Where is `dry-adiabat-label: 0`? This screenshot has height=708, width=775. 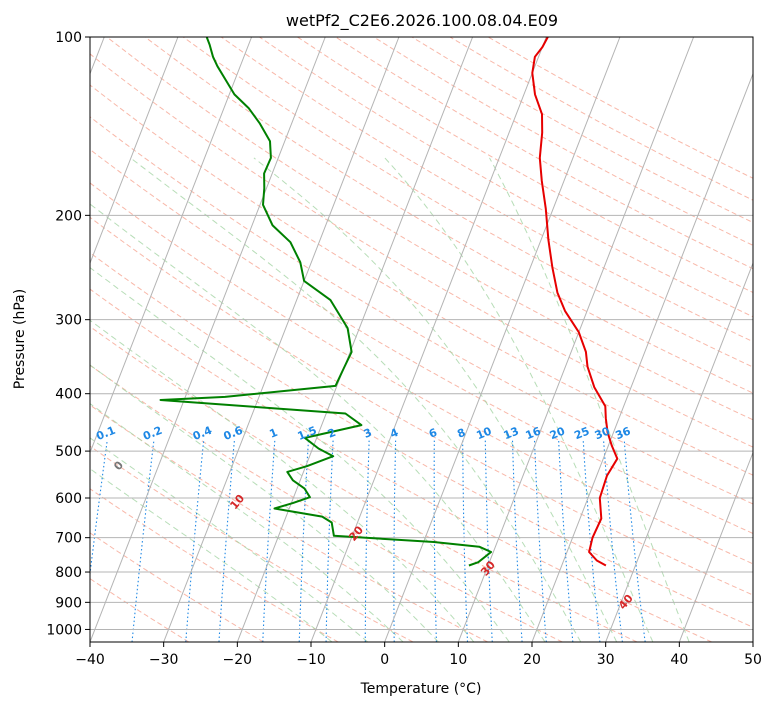 dry-adiabat-label: 0 is located at coordinates (118, 465).